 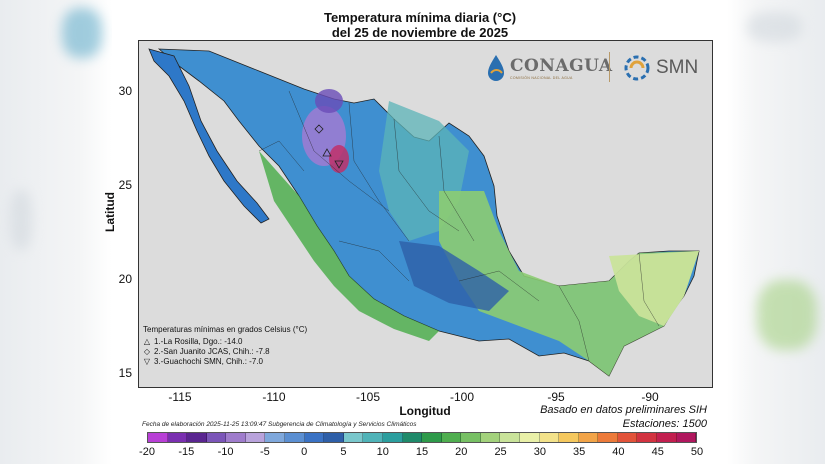 What do you see at coordinates (125, 185) in the screenshot?
I see `y-tick-25: 25` at bounding box center [125, 185].